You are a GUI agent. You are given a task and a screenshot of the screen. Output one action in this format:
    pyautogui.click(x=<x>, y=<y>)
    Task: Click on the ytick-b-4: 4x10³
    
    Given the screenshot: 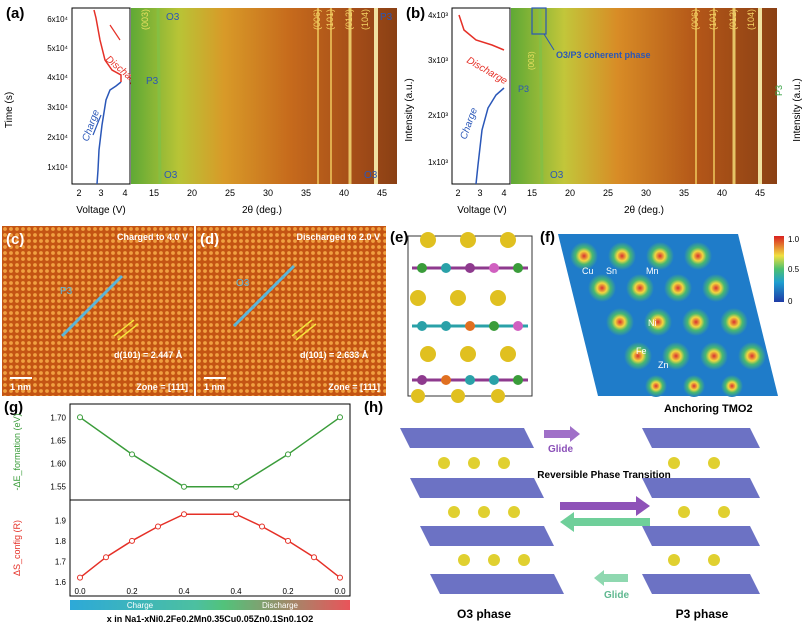 What is the action you would take?
    pyautogui.click(x=438, y=15)
    